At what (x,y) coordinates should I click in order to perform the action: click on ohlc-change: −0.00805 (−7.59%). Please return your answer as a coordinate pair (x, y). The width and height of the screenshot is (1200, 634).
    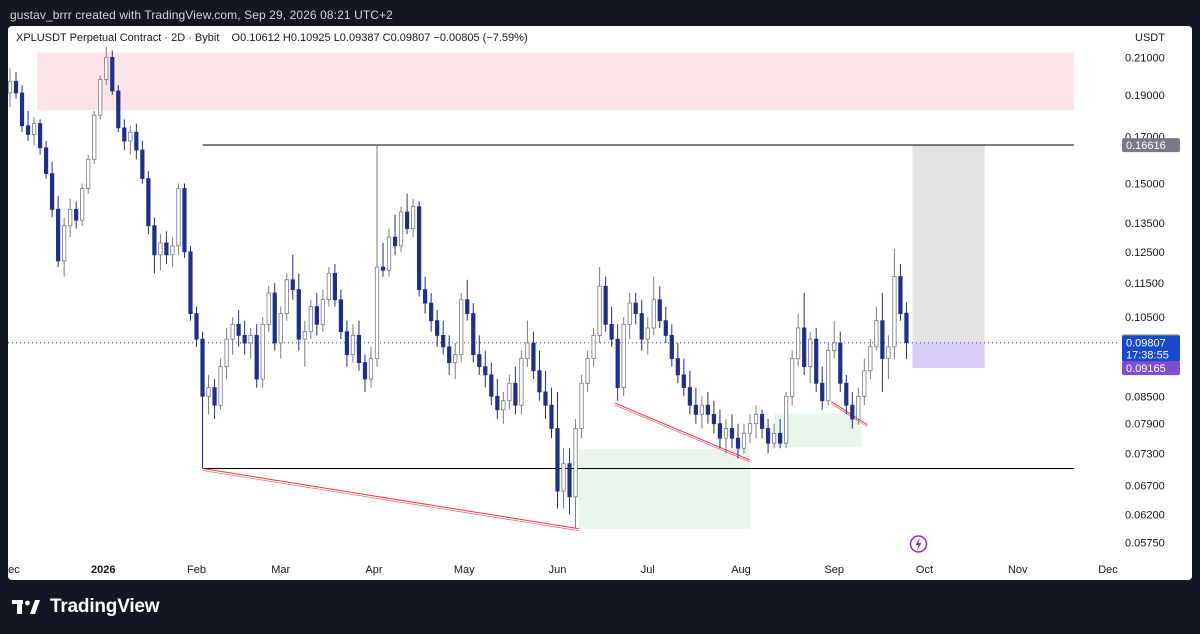
    Looking at the image, I should click on (480, 38).